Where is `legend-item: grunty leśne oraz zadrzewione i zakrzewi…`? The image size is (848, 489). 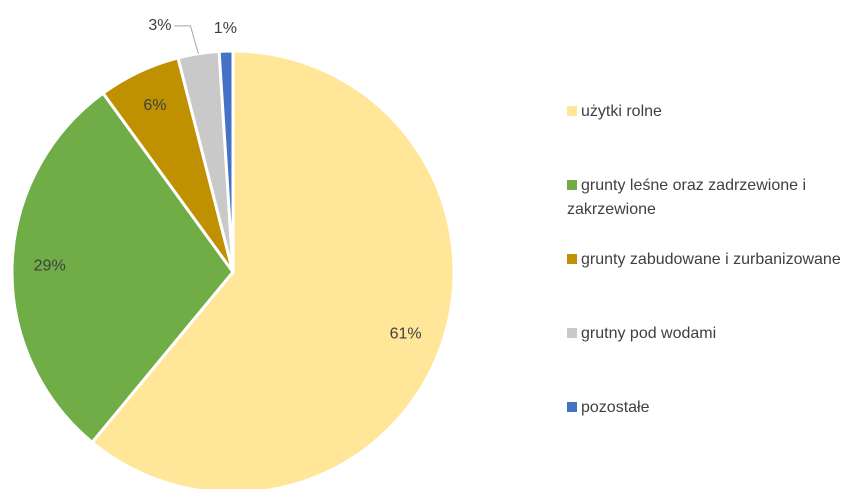
legend-item: grunty leśne oraz zadrzewione i zakrzewi… is located at coordinates (704, 198).